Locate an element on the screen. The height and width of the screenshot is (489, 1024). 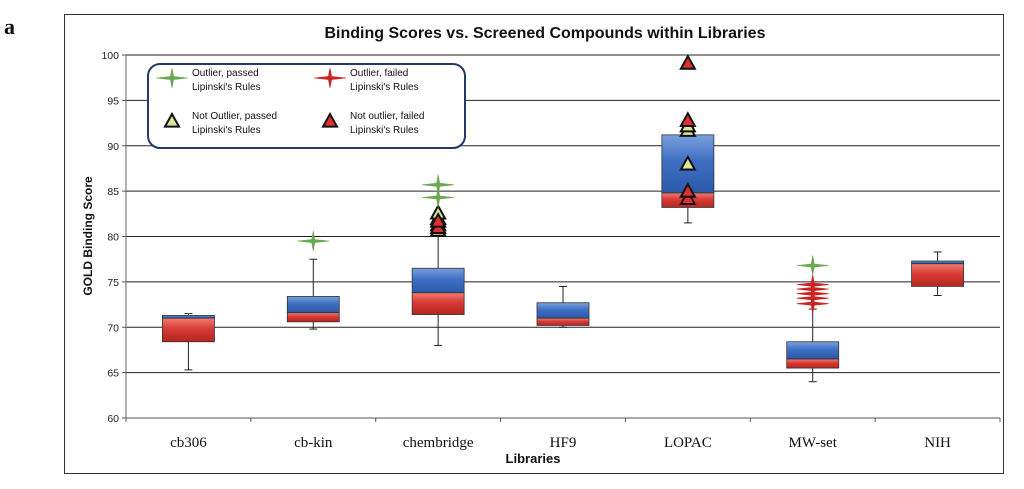
y-tick-label: 95 is located at coordinates (113, 101).